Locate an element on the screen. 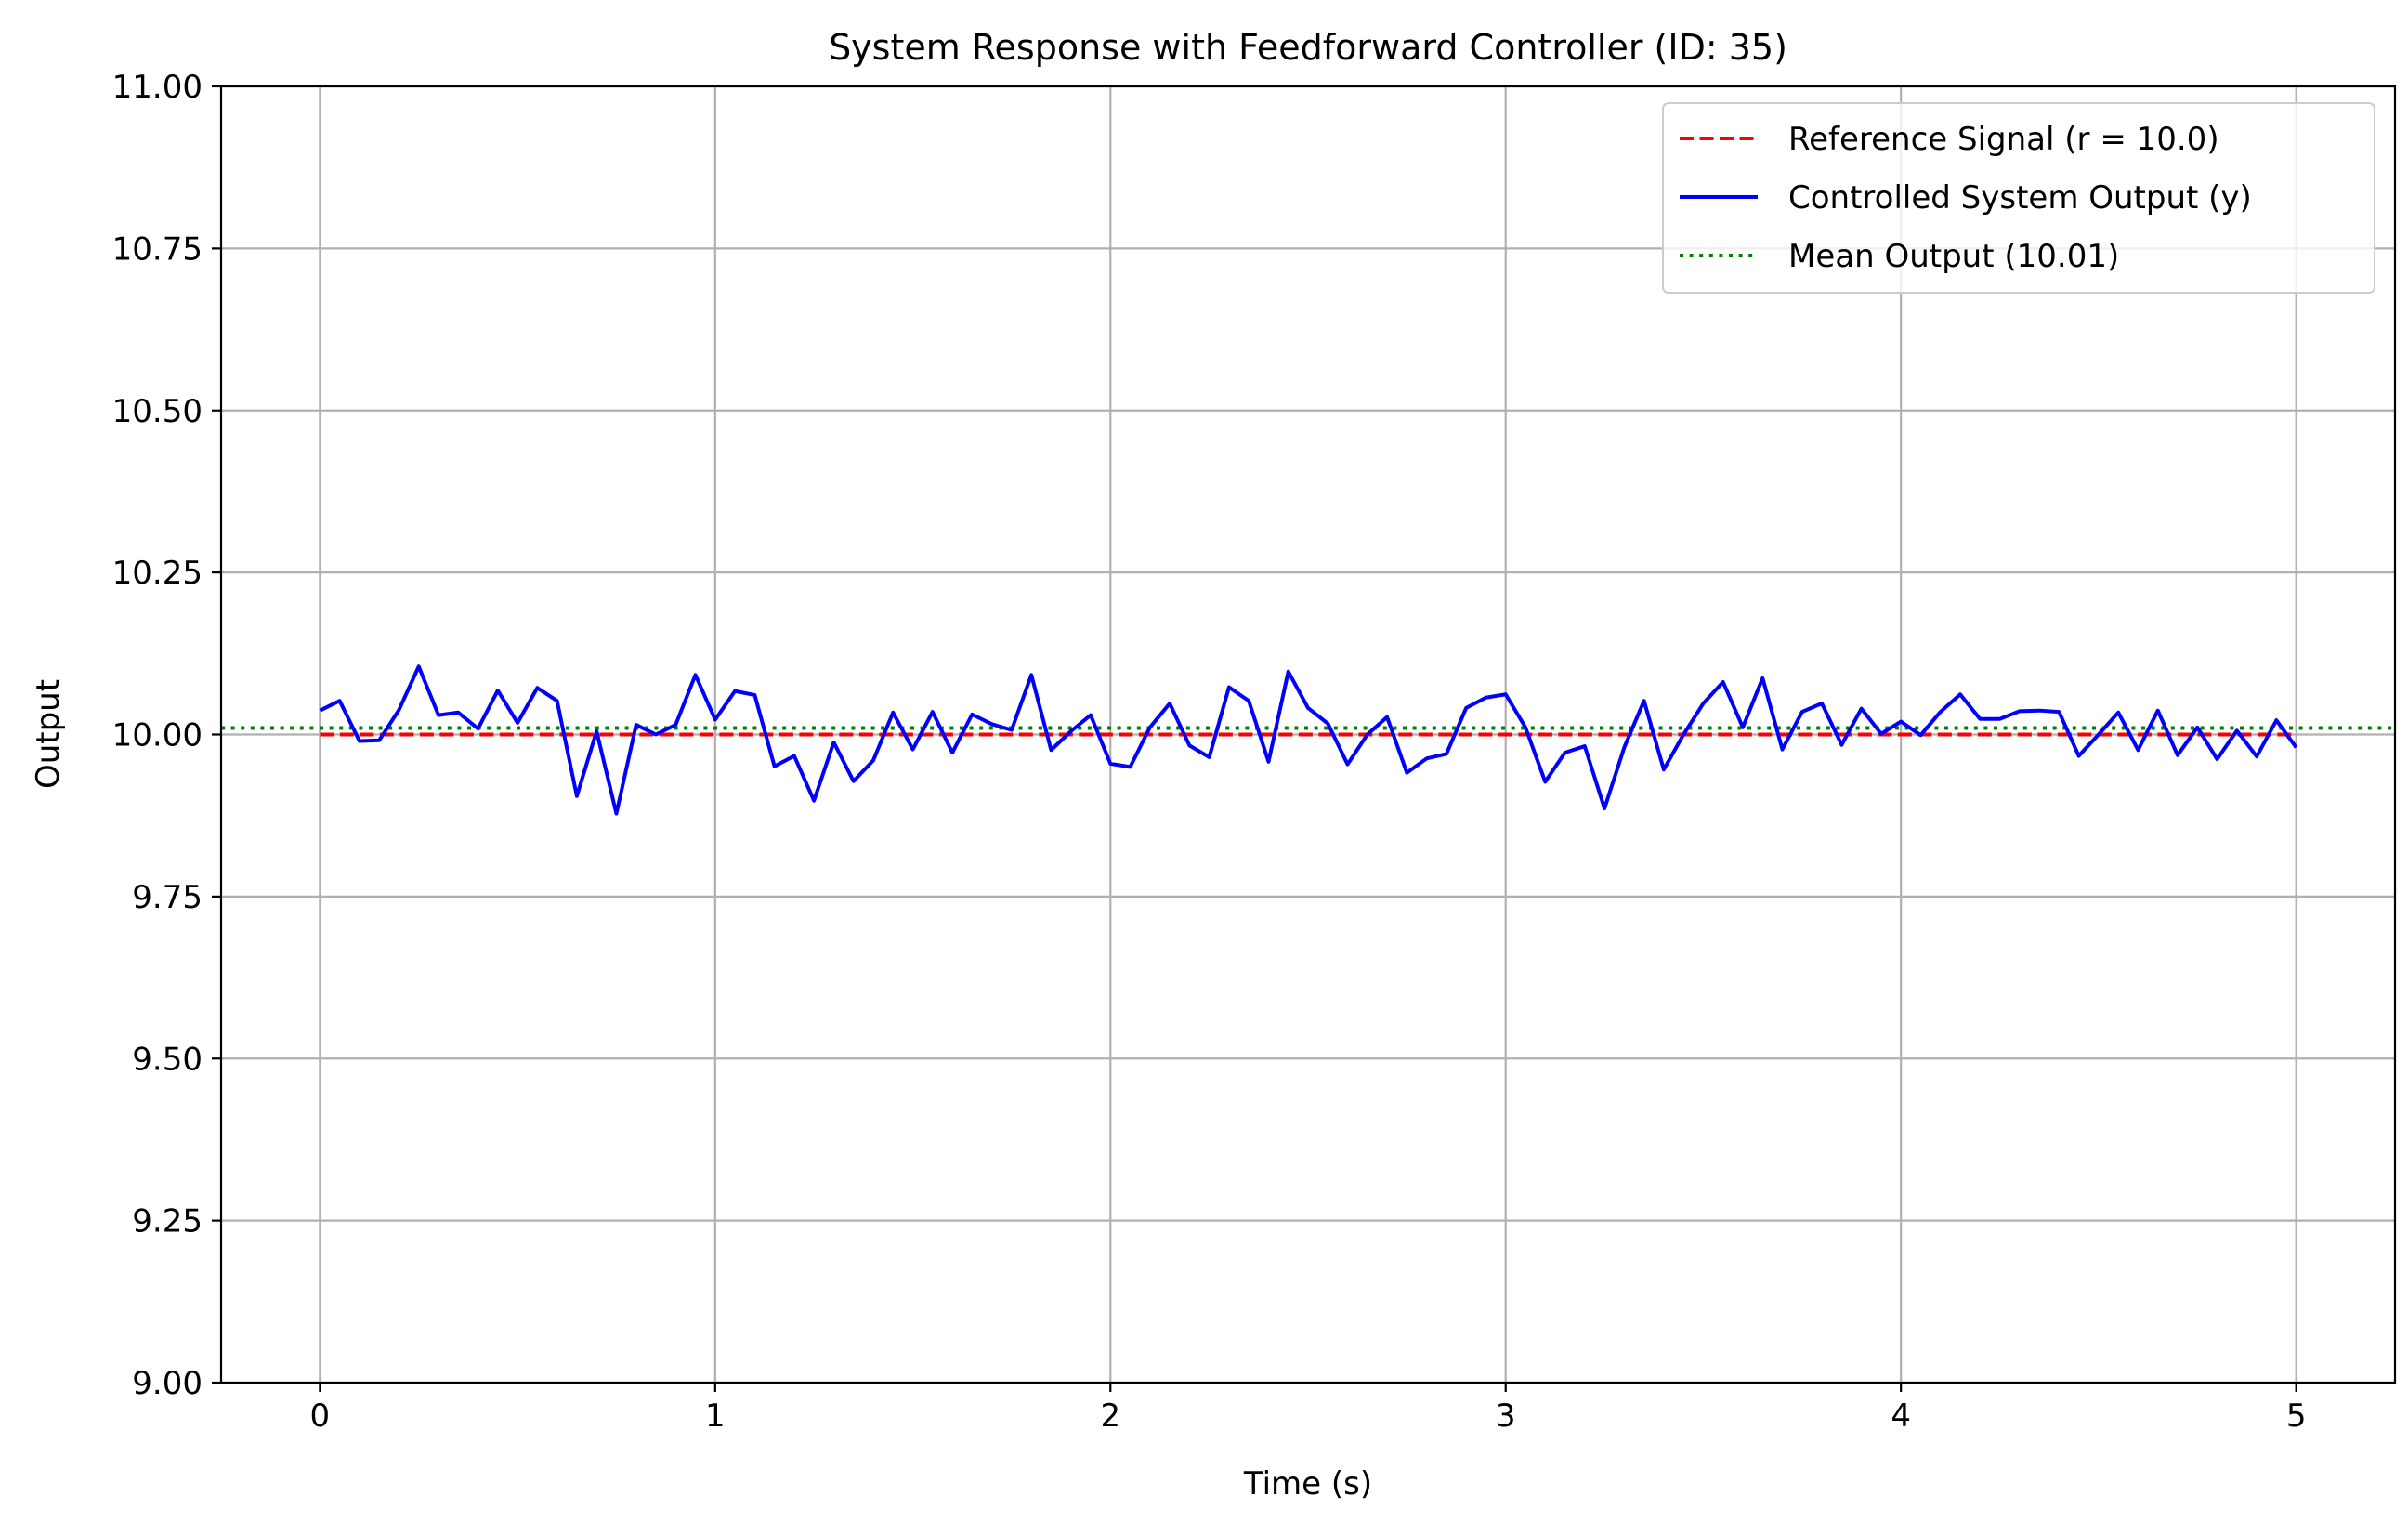 The image size is (2408, 1522). x-tick-label: 3 is located at coordinates (1506, 1416).